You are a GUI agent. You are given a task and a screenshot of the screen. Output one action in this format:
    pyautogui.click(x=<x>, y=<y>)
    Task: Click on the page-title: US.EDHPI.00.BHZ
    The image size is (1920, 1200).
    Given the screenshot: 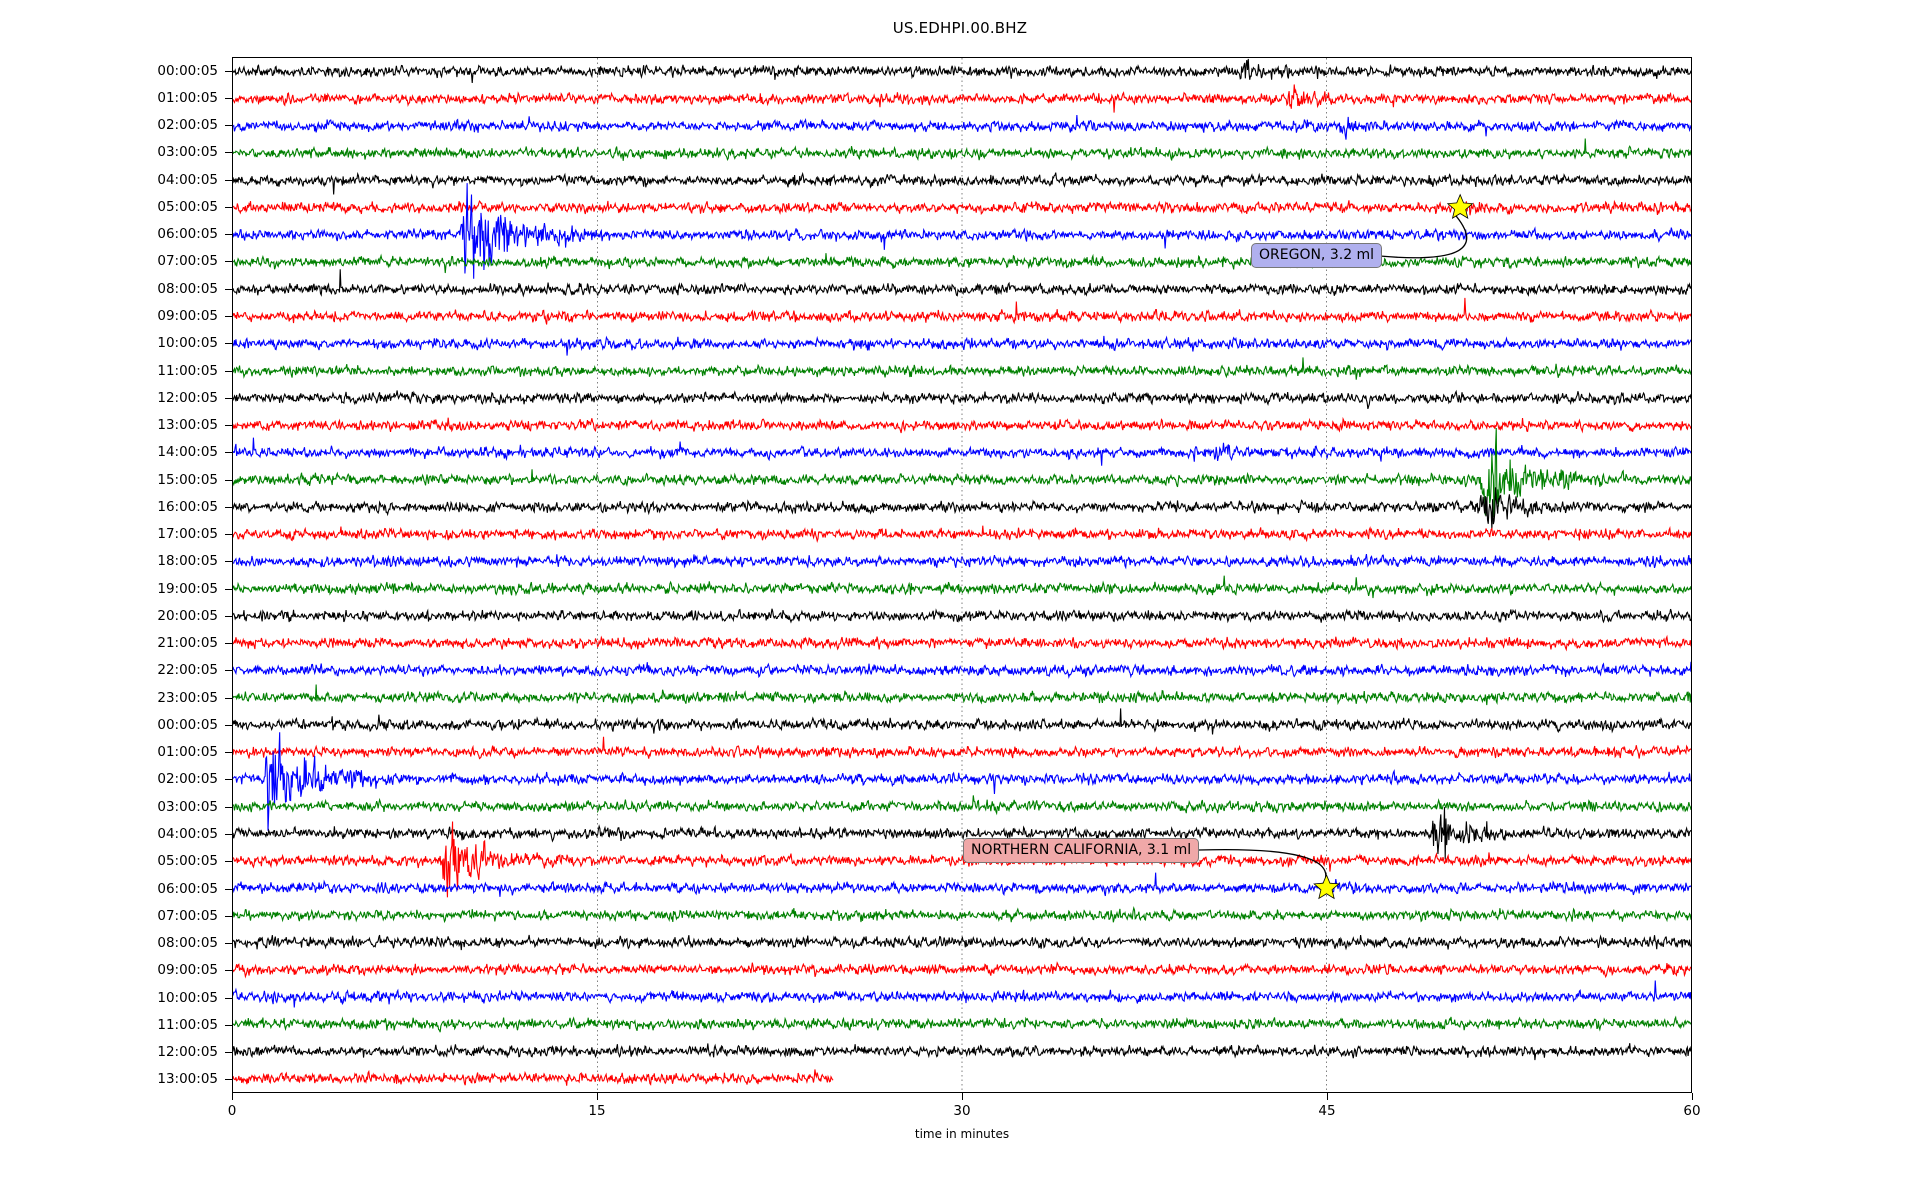 What is the action you would take?
    pyautogui.click(x=960, y=28)
    